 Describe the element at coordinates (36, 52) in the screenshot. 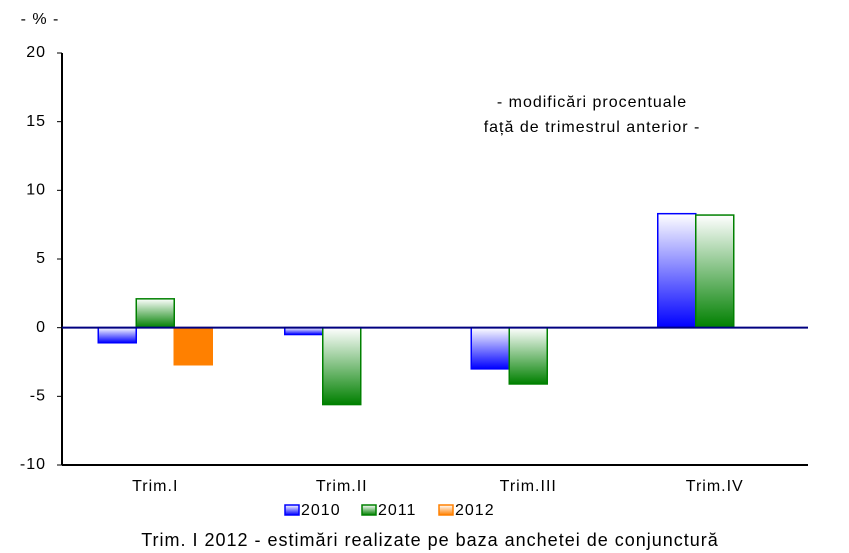

I see `y-tick-label: 20` at that location.